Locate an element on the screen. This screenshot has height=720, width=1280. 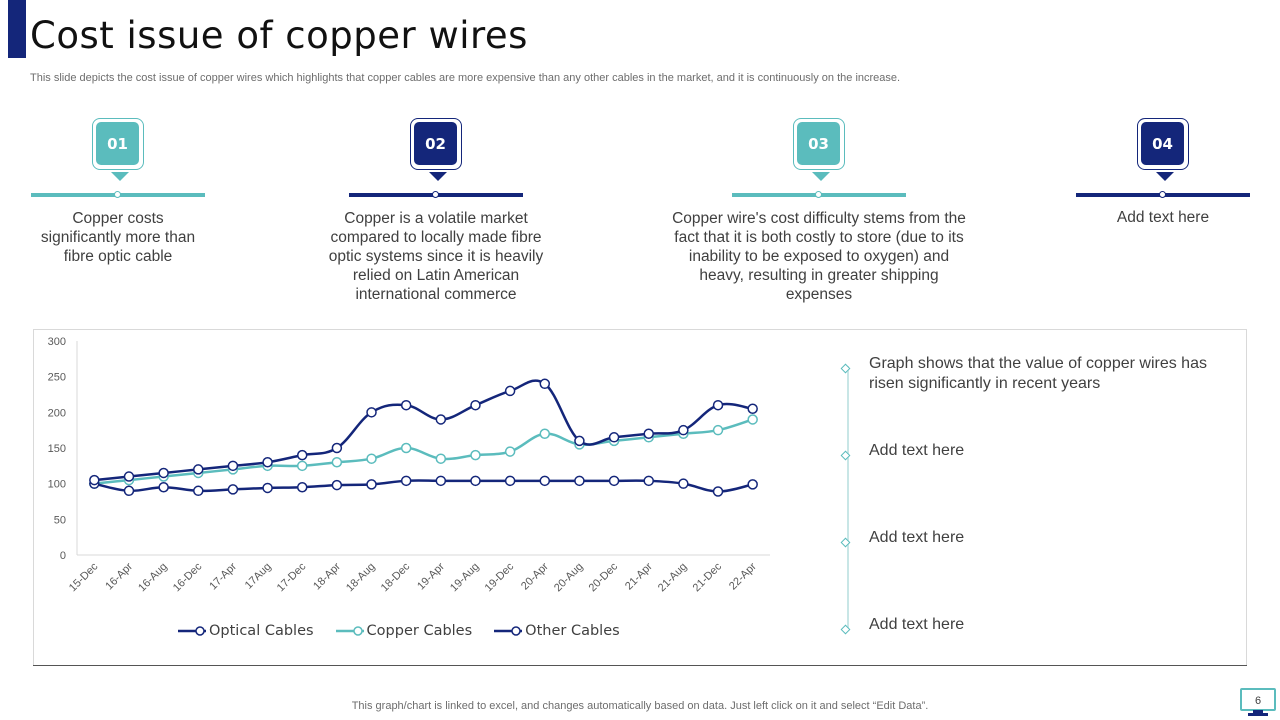
step-3-pointer is located at coordinates (821, 176).